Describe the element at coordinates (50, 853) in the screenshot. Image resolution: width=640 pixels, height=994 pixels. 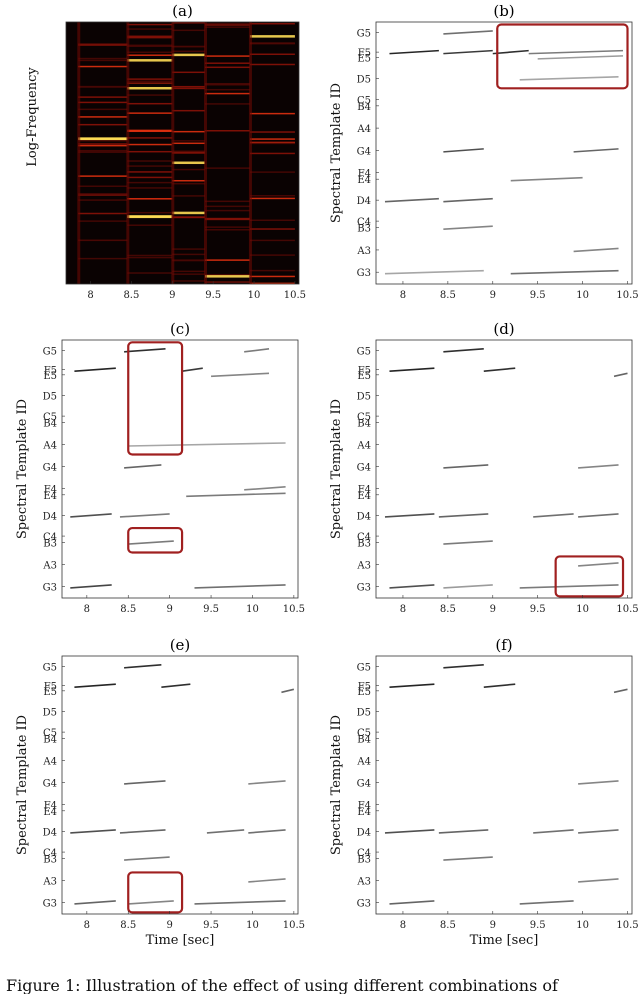
I see `y-tick-label: C4` at that location.